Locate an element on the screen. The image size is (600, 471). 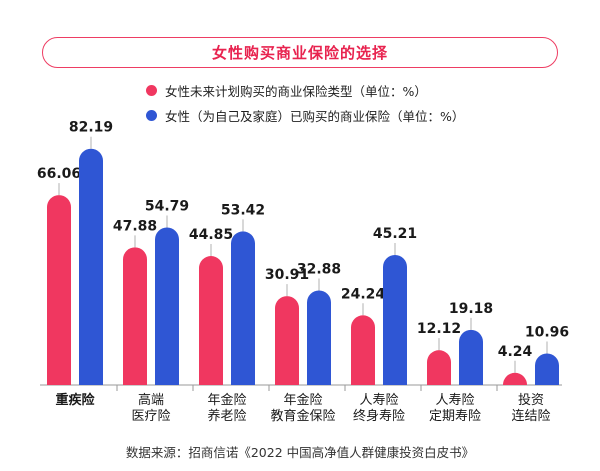
data-label-0-5: 12.12 is located at coordinates (439, 329).